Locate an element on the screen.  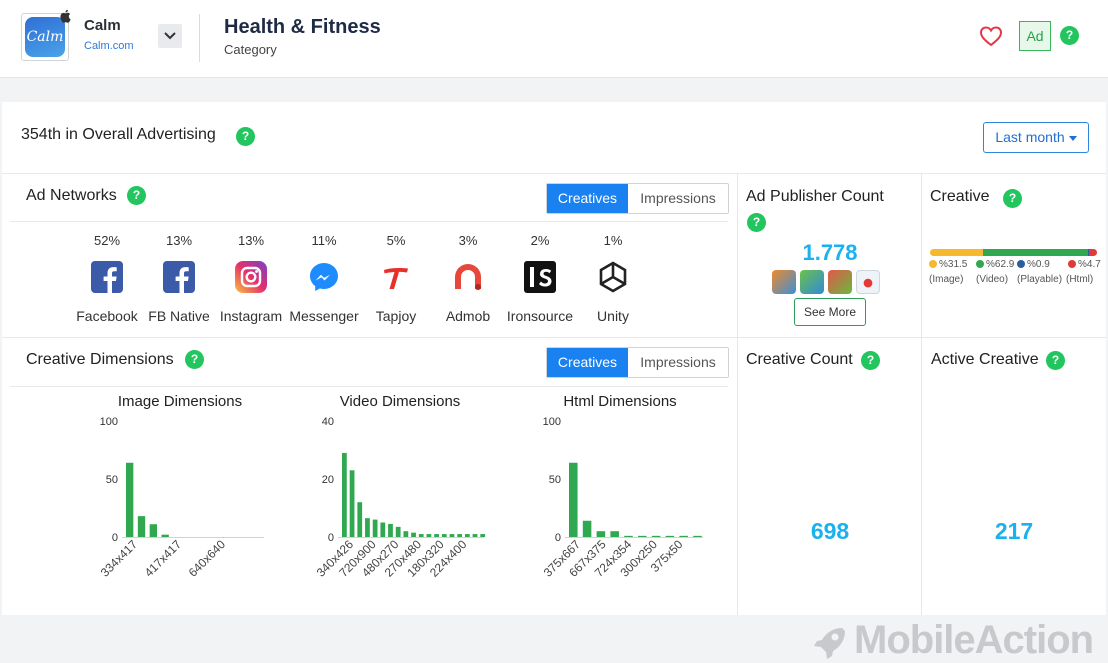
legend-dot is located at coordinates (980, 264).